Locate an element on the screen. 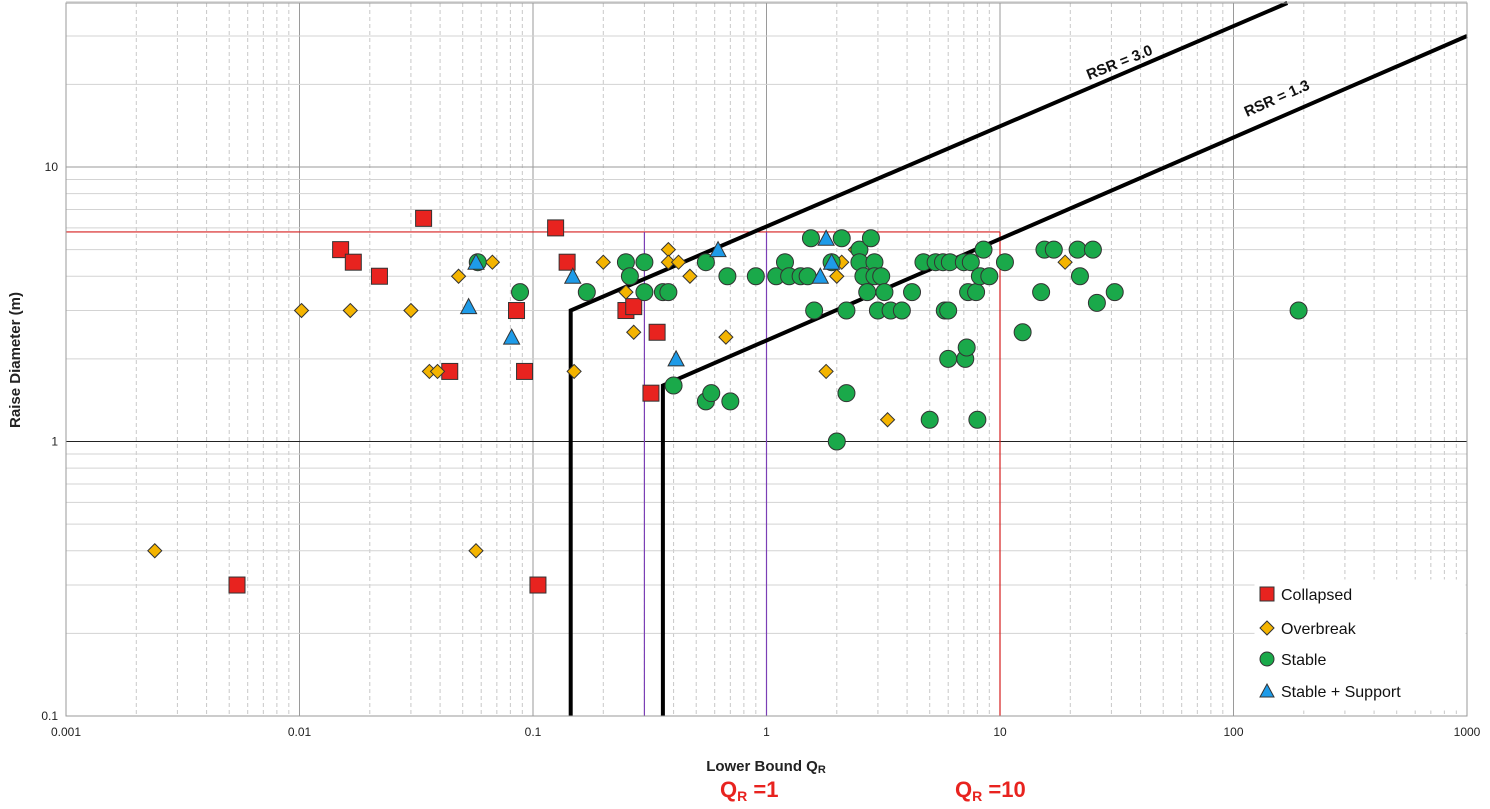  legend-label-overbreak: Overbreak is located at coordinates (1319, 629).